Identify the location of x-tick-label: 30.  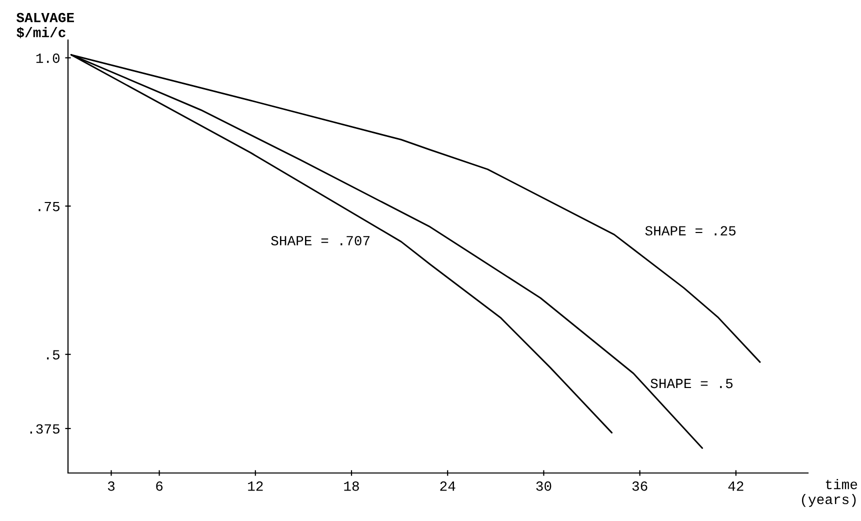
(544, 486).